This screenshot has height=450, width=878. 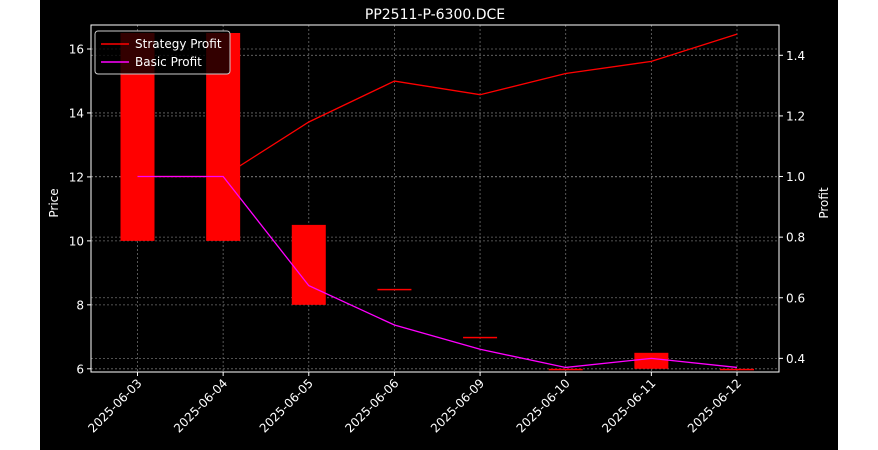 I want to click on left-tick-label: 16, so click(x=76, y=49).